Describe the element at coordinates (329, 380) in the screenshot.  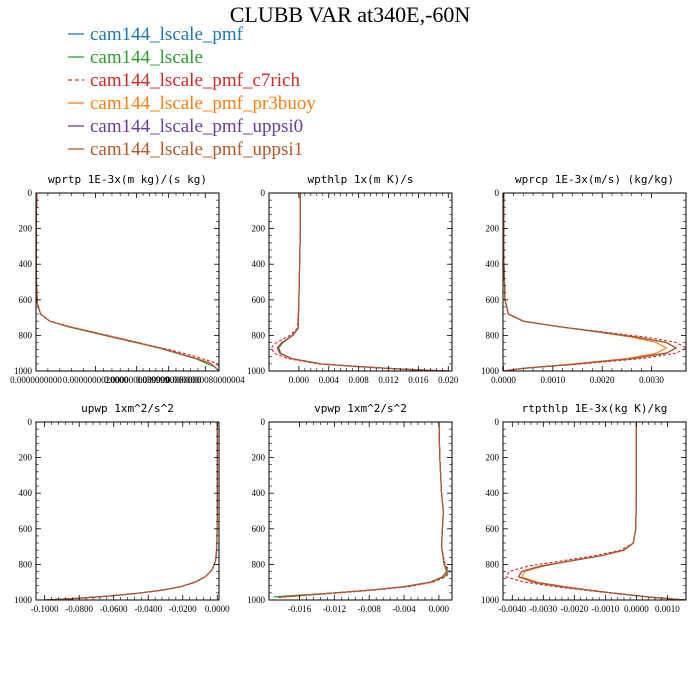
I see `x-tick-label: 0.004` at that location.